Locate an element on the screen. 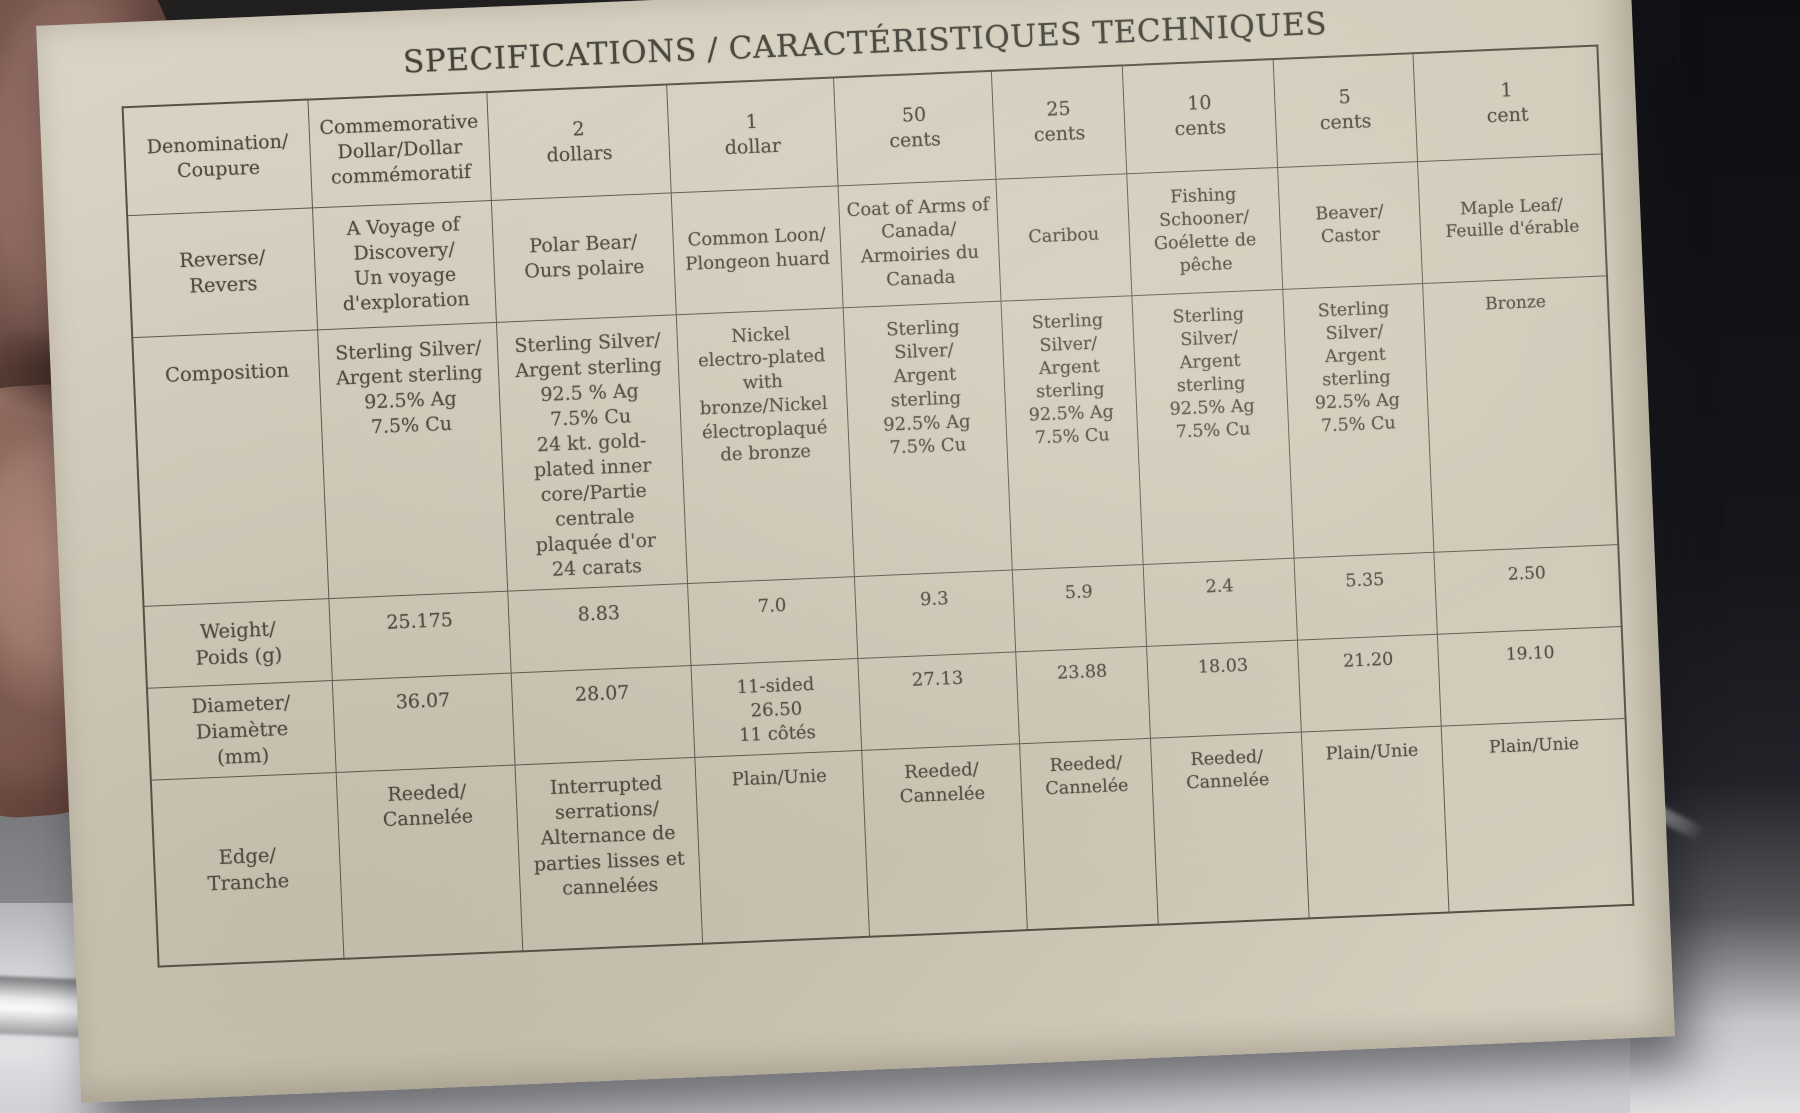  table-cell: Maple Leaf/ Feuille d'érable is located at coordinates (1512, 218).